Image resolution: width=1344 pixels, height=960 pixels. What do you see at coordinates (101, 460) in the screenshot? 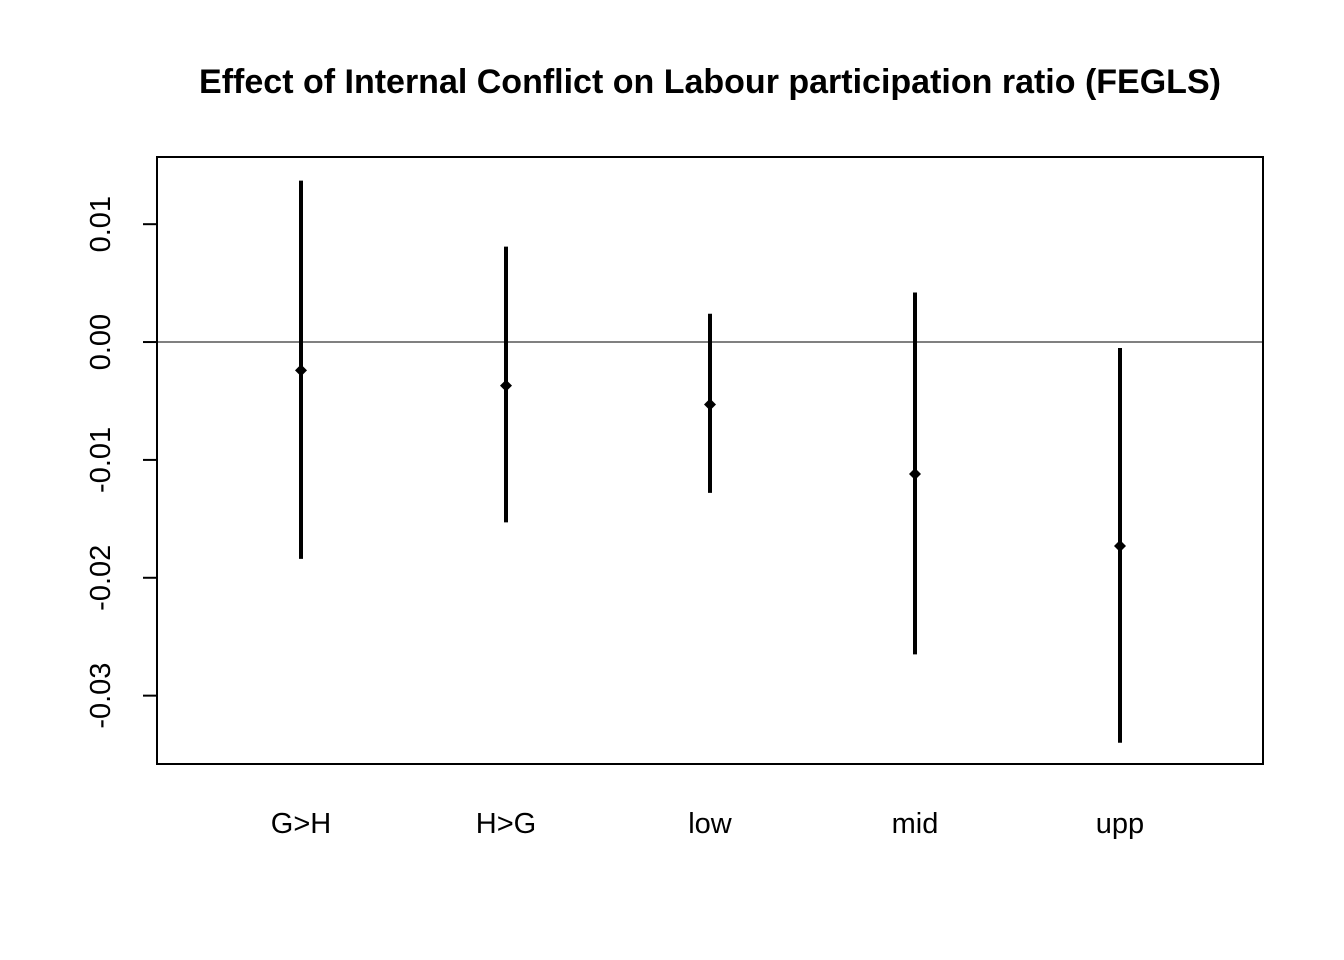
I see `y-tick-label: -0.01` at bounding box center [101, 460].